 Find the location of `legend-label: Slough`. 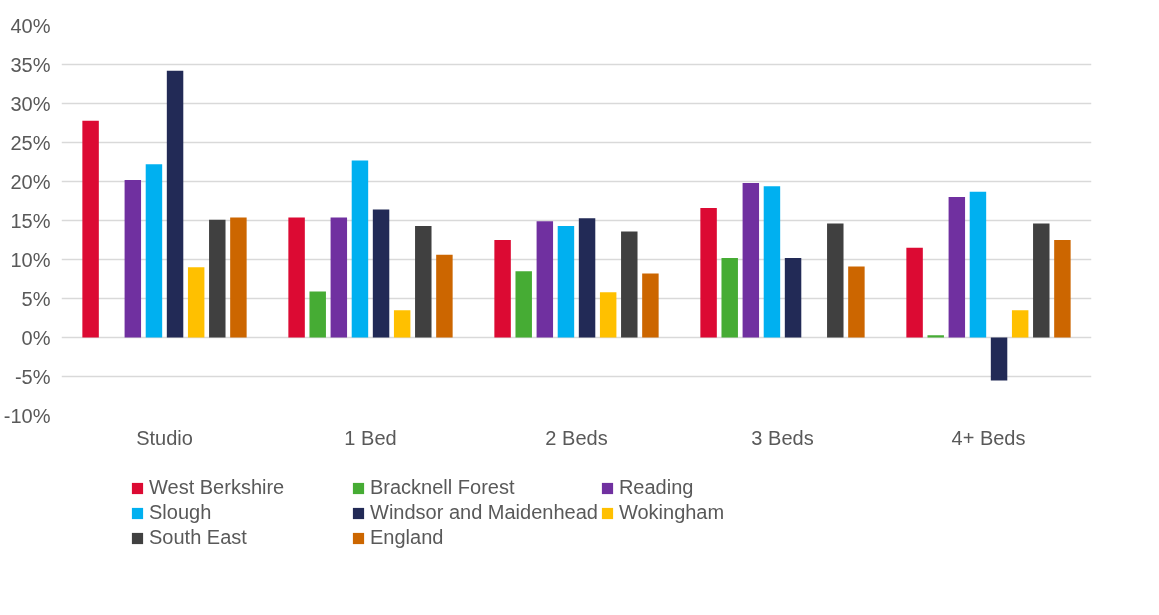

legend-label: Slough is located at coordinates (181, 512).